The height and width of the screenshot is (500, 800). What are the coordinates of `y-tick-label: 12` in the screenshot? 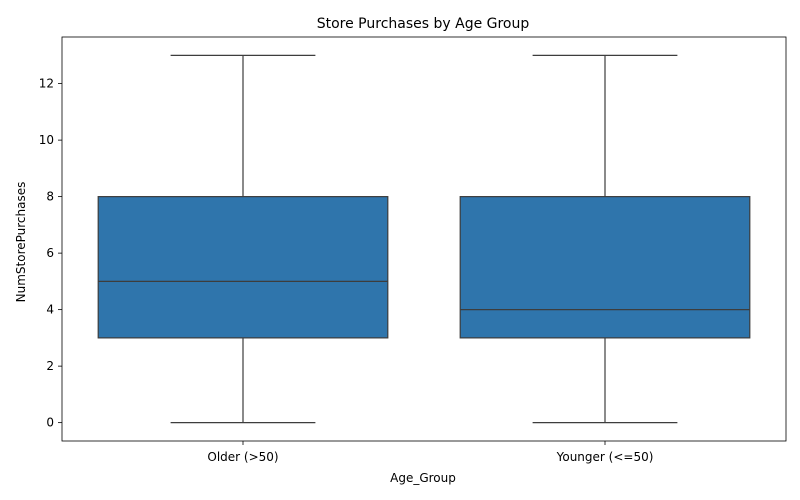 It's located at (46, 84).